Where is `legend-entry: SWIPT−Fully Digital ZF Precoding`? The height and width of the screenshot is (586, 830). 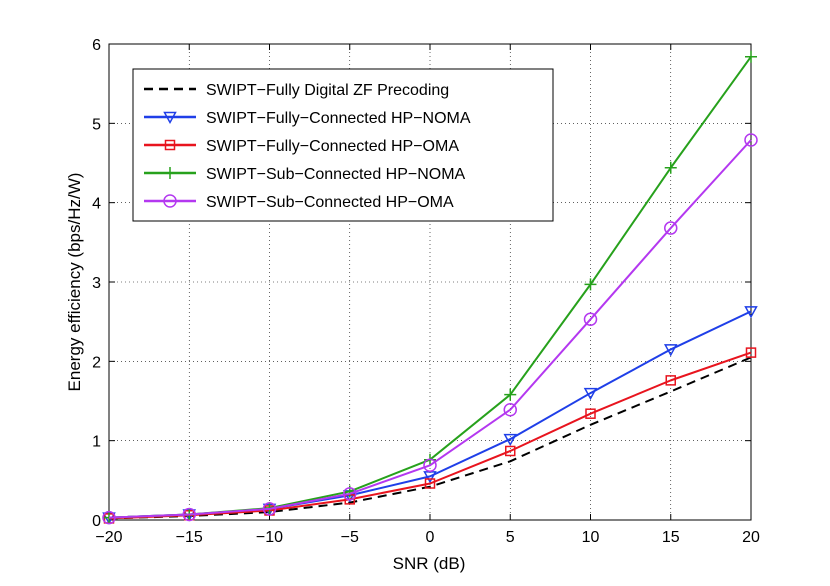
legend-entry: SWIPT−Fully Digital ZF Precoding is located at coordinates (296, 90).